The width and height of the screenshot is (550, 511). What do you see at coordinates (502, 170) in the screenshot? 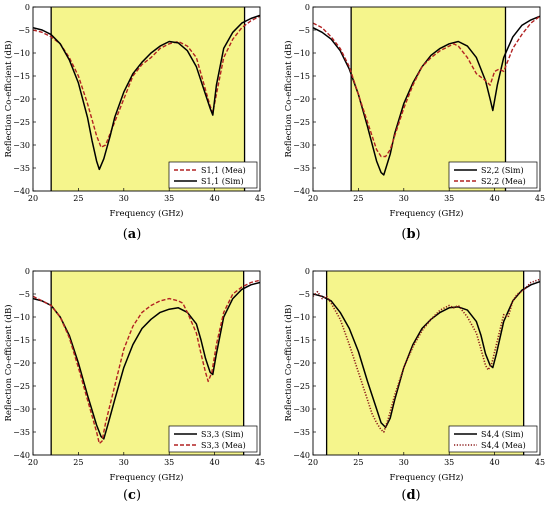
I see `legend-label: S2,2 (Sim)` at bounding box center [502, 170].